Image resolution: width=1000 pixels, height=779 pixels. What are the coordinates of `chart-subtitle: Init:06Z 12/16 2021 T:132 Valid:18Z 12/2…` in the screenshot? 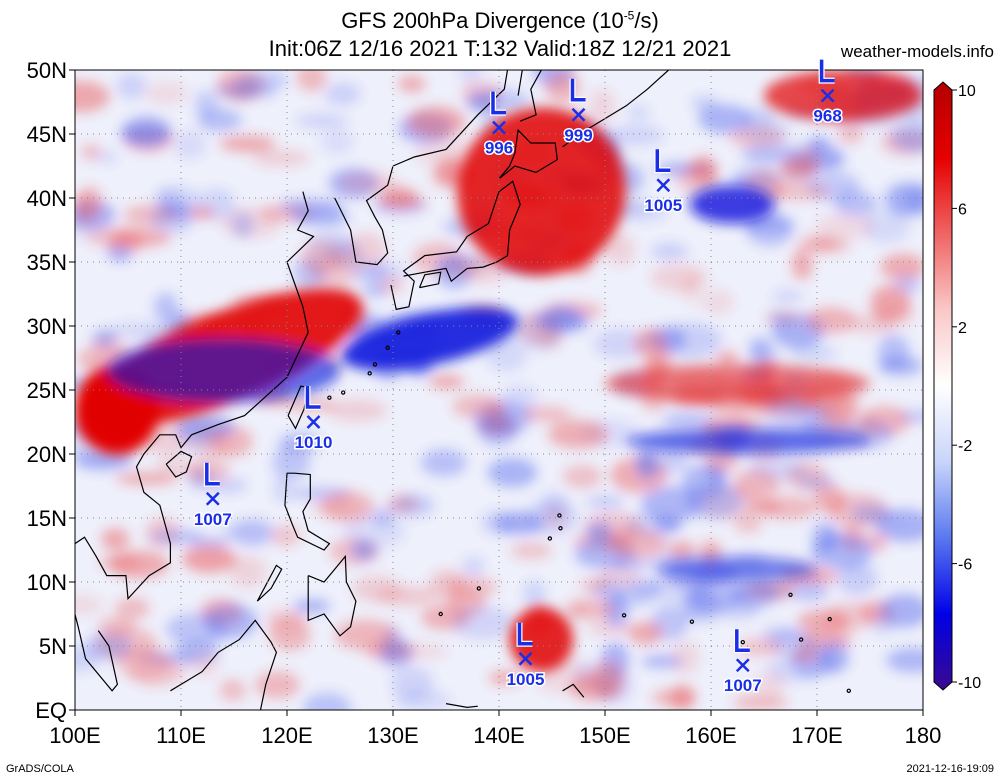 It's located at (500, 48).